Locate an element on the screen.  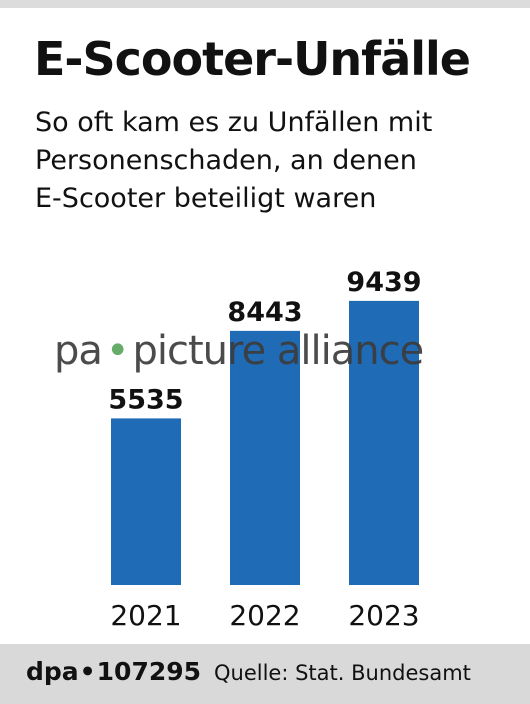
subtitle-line: So oft kam es zu Unfällen mit is located at coordinates (234, 122).